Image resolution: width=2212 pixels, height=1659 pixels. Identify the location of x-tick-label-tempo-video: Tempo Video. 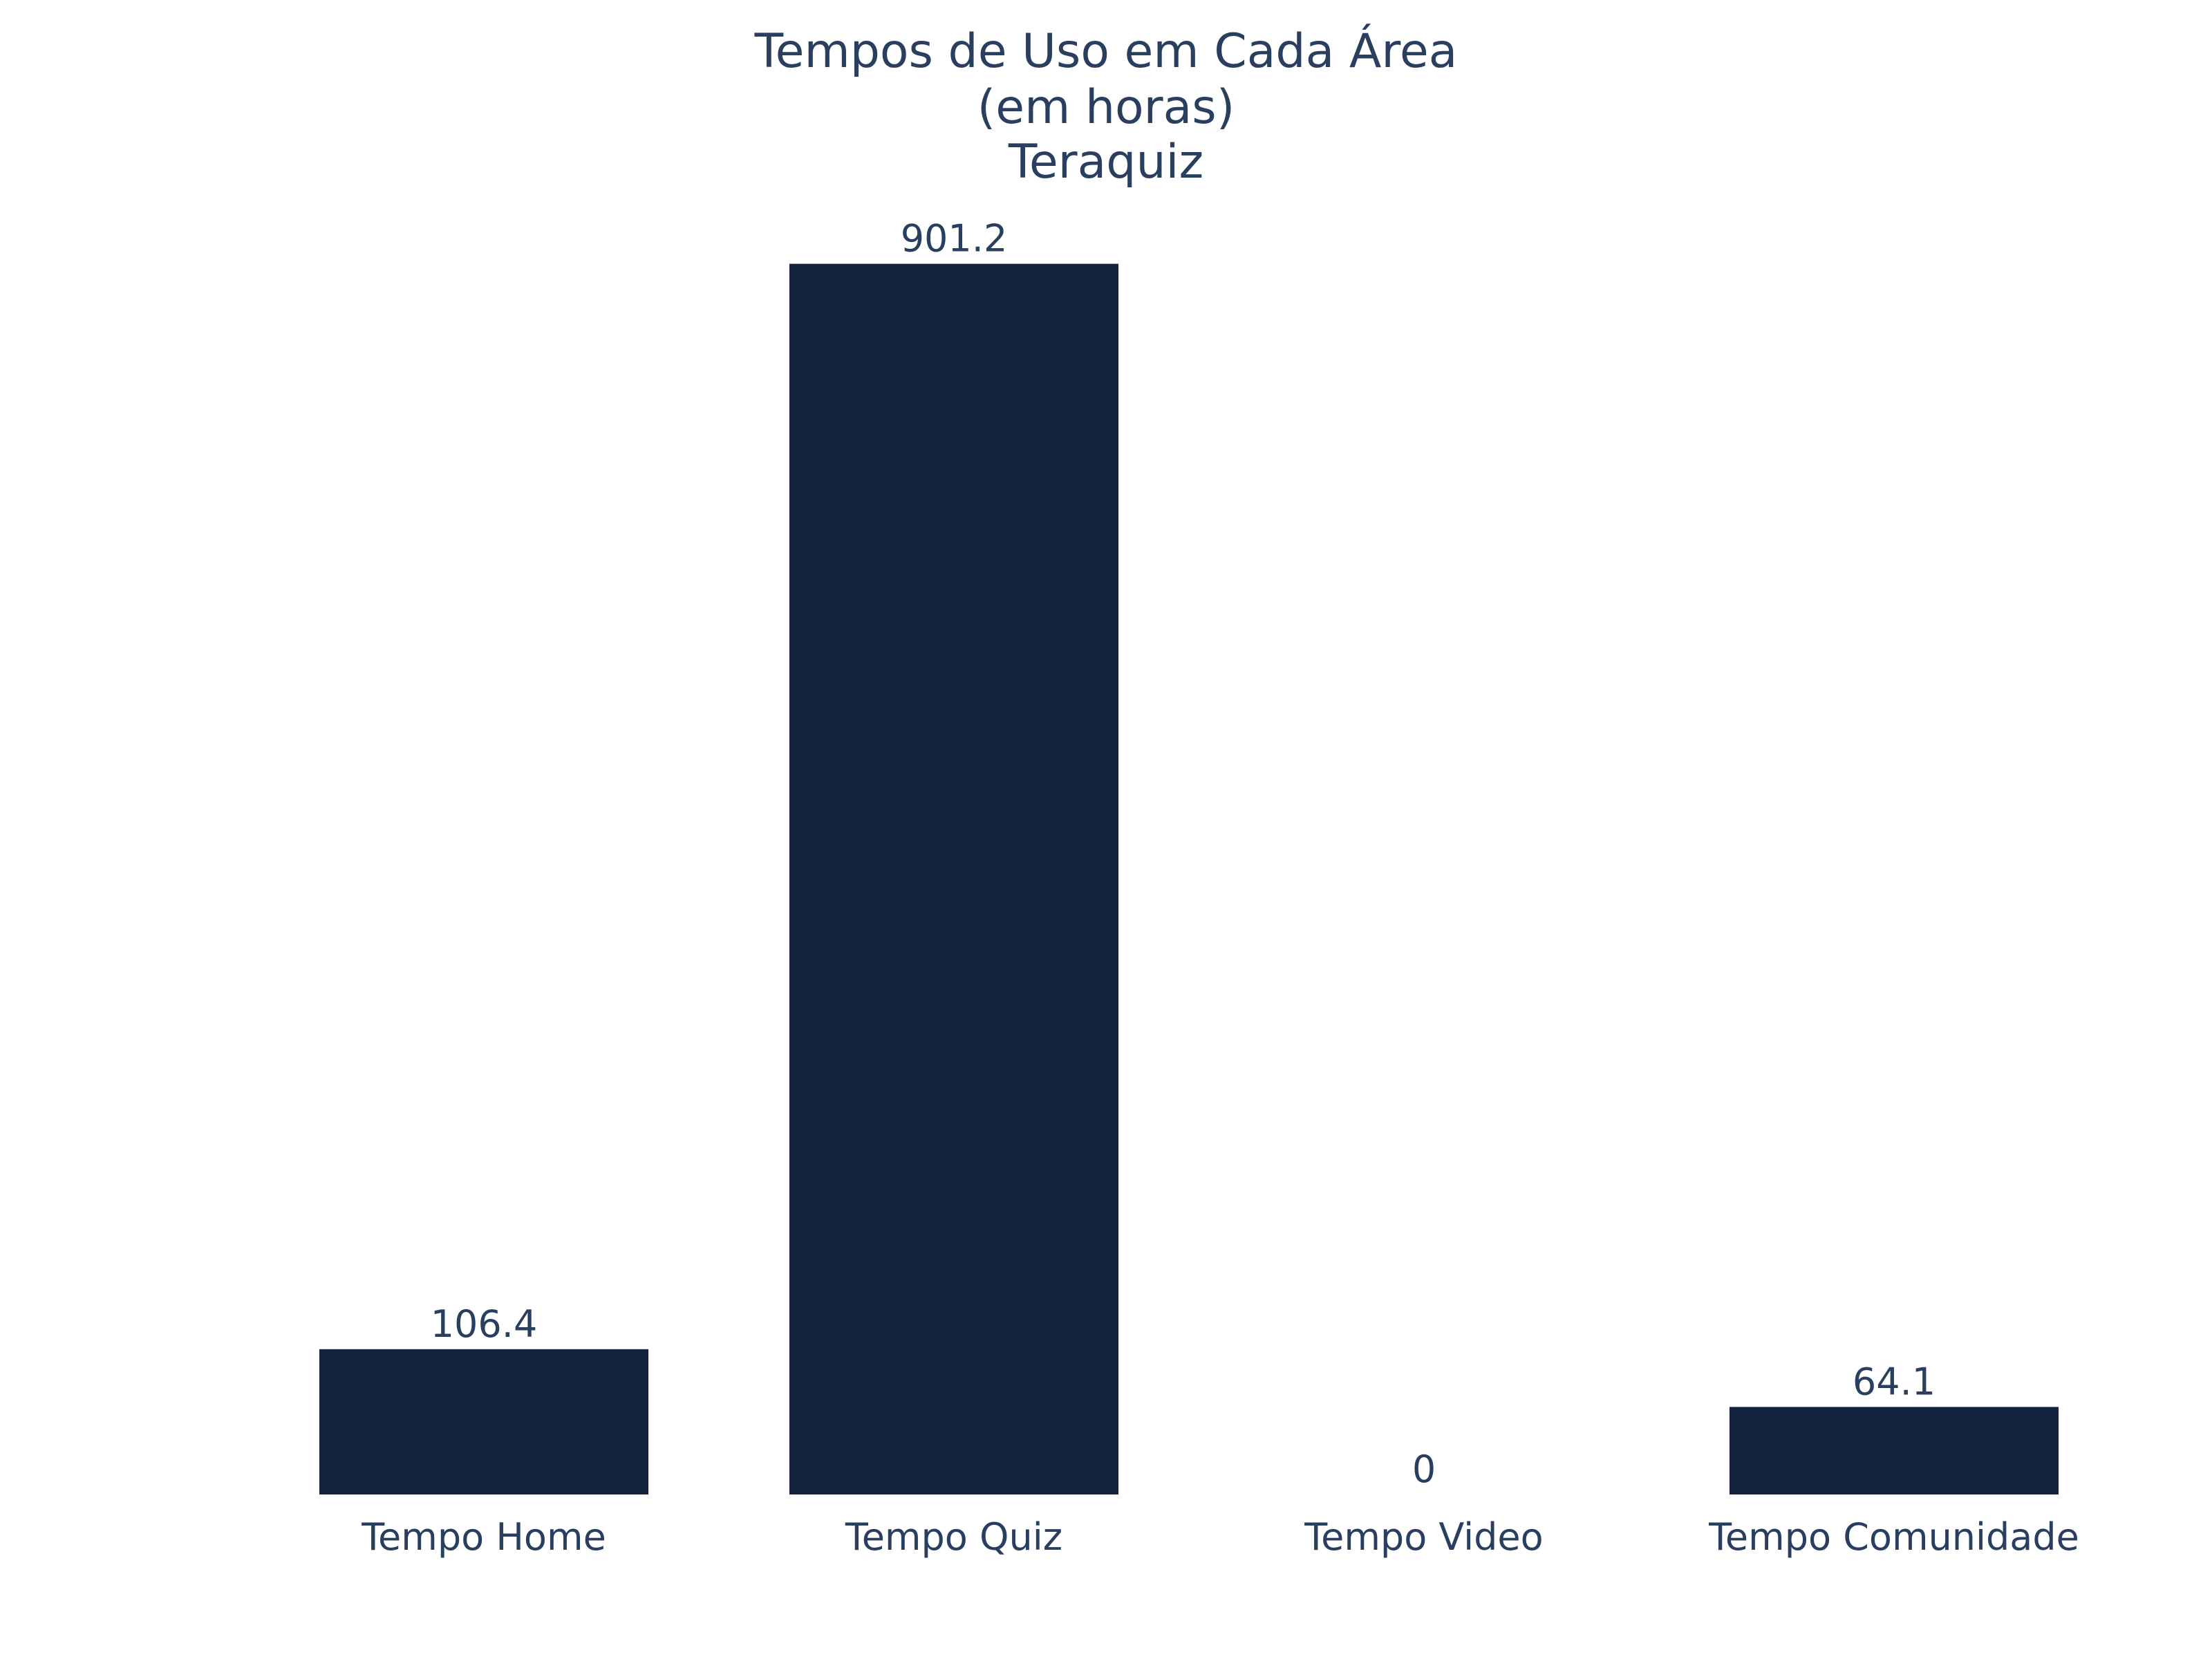
(1423, 1537).